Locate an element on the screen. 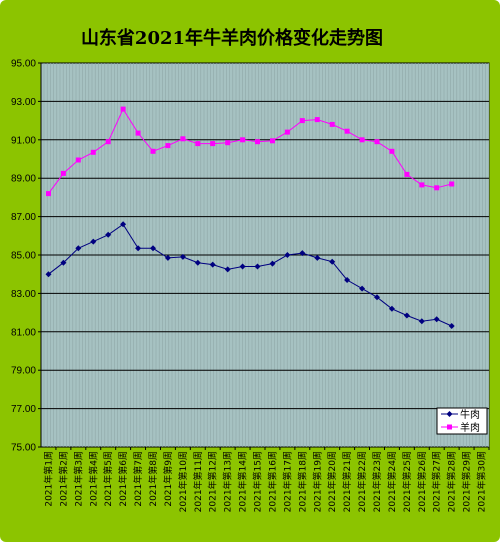 This screenshot has height=542, width=500. x-tick-label: 2021年第13周 is located at coordinates (228, 481).